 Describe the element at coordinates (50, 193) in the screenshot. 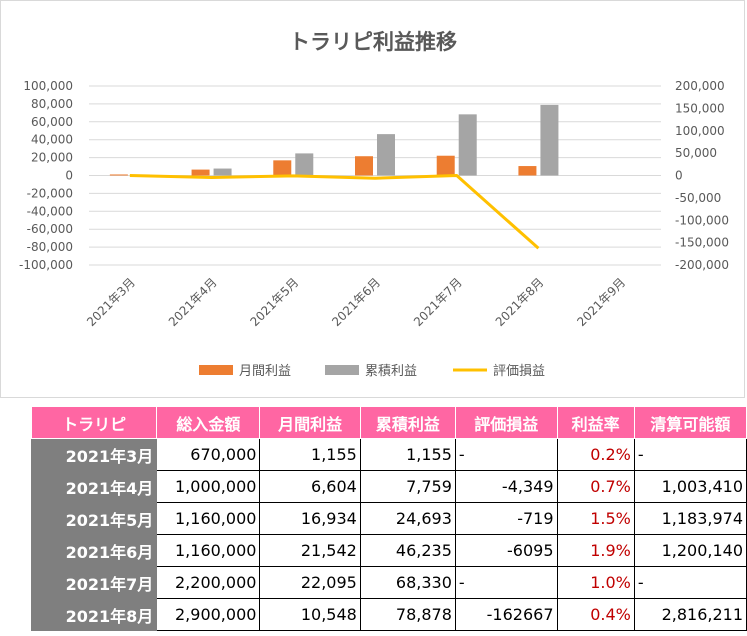

I see `left-tick-label: -20,000` at that location.